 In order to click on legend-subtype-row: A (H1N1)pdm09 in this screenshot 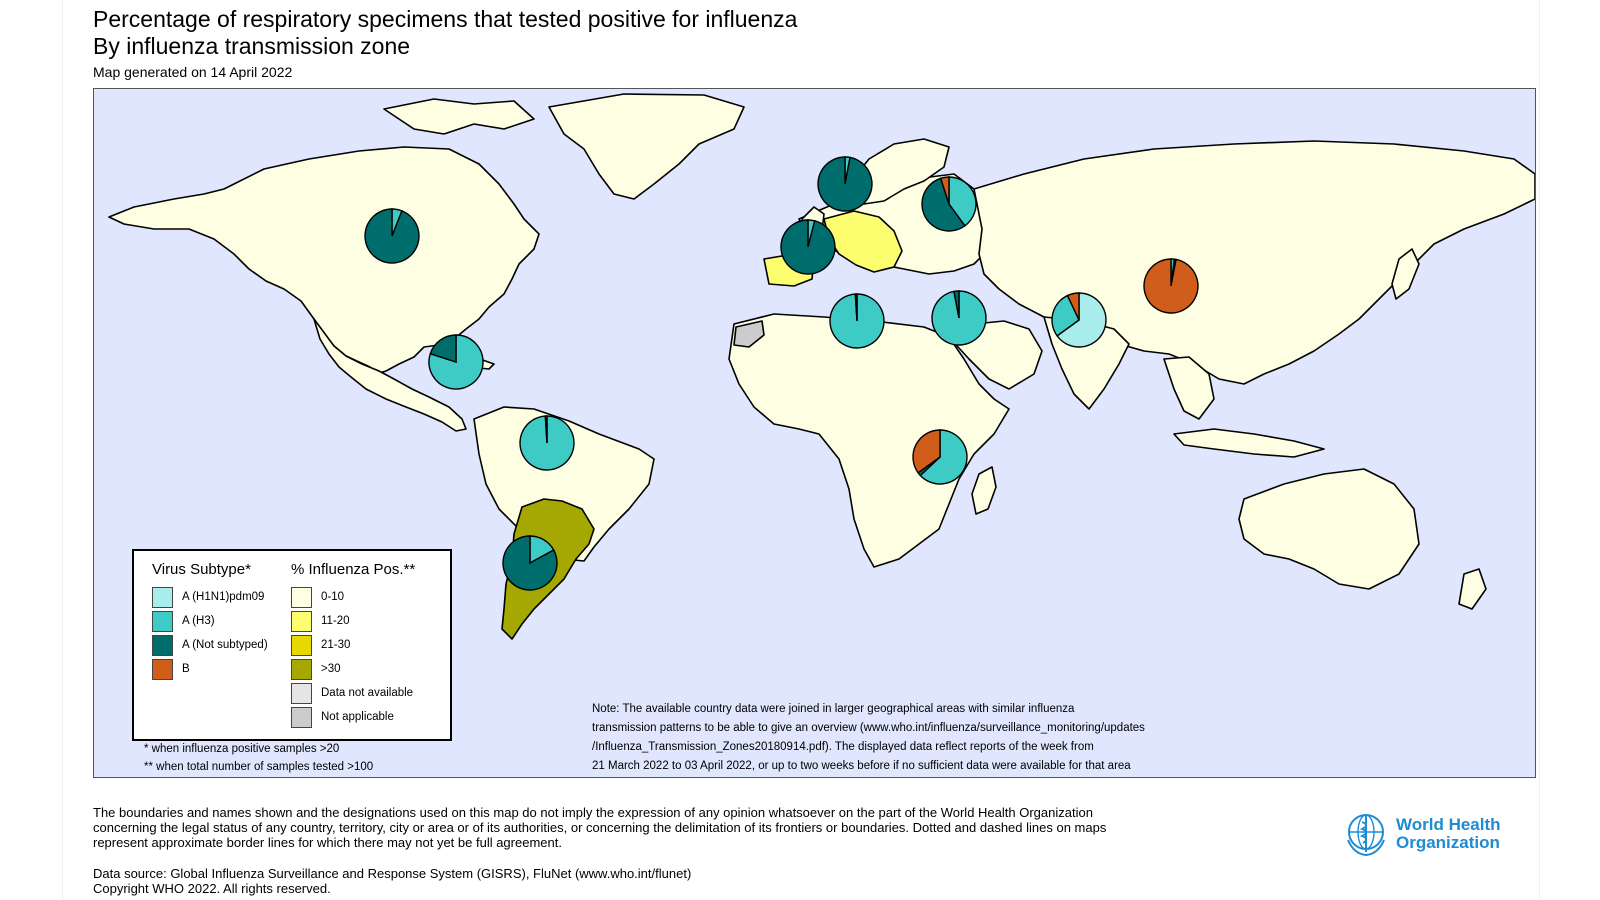, I will do `click(208, 597)`.